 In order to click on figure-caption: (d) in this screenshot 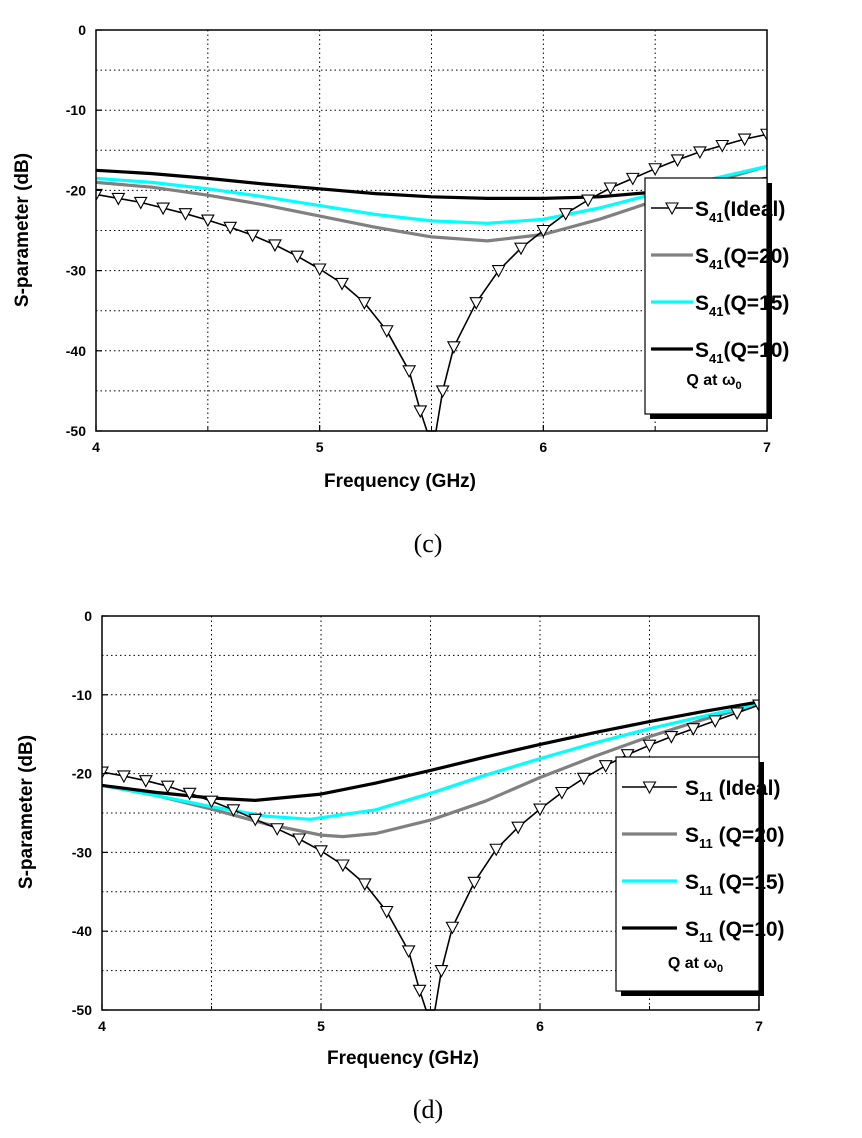, I will do `click(428, 1109)`.